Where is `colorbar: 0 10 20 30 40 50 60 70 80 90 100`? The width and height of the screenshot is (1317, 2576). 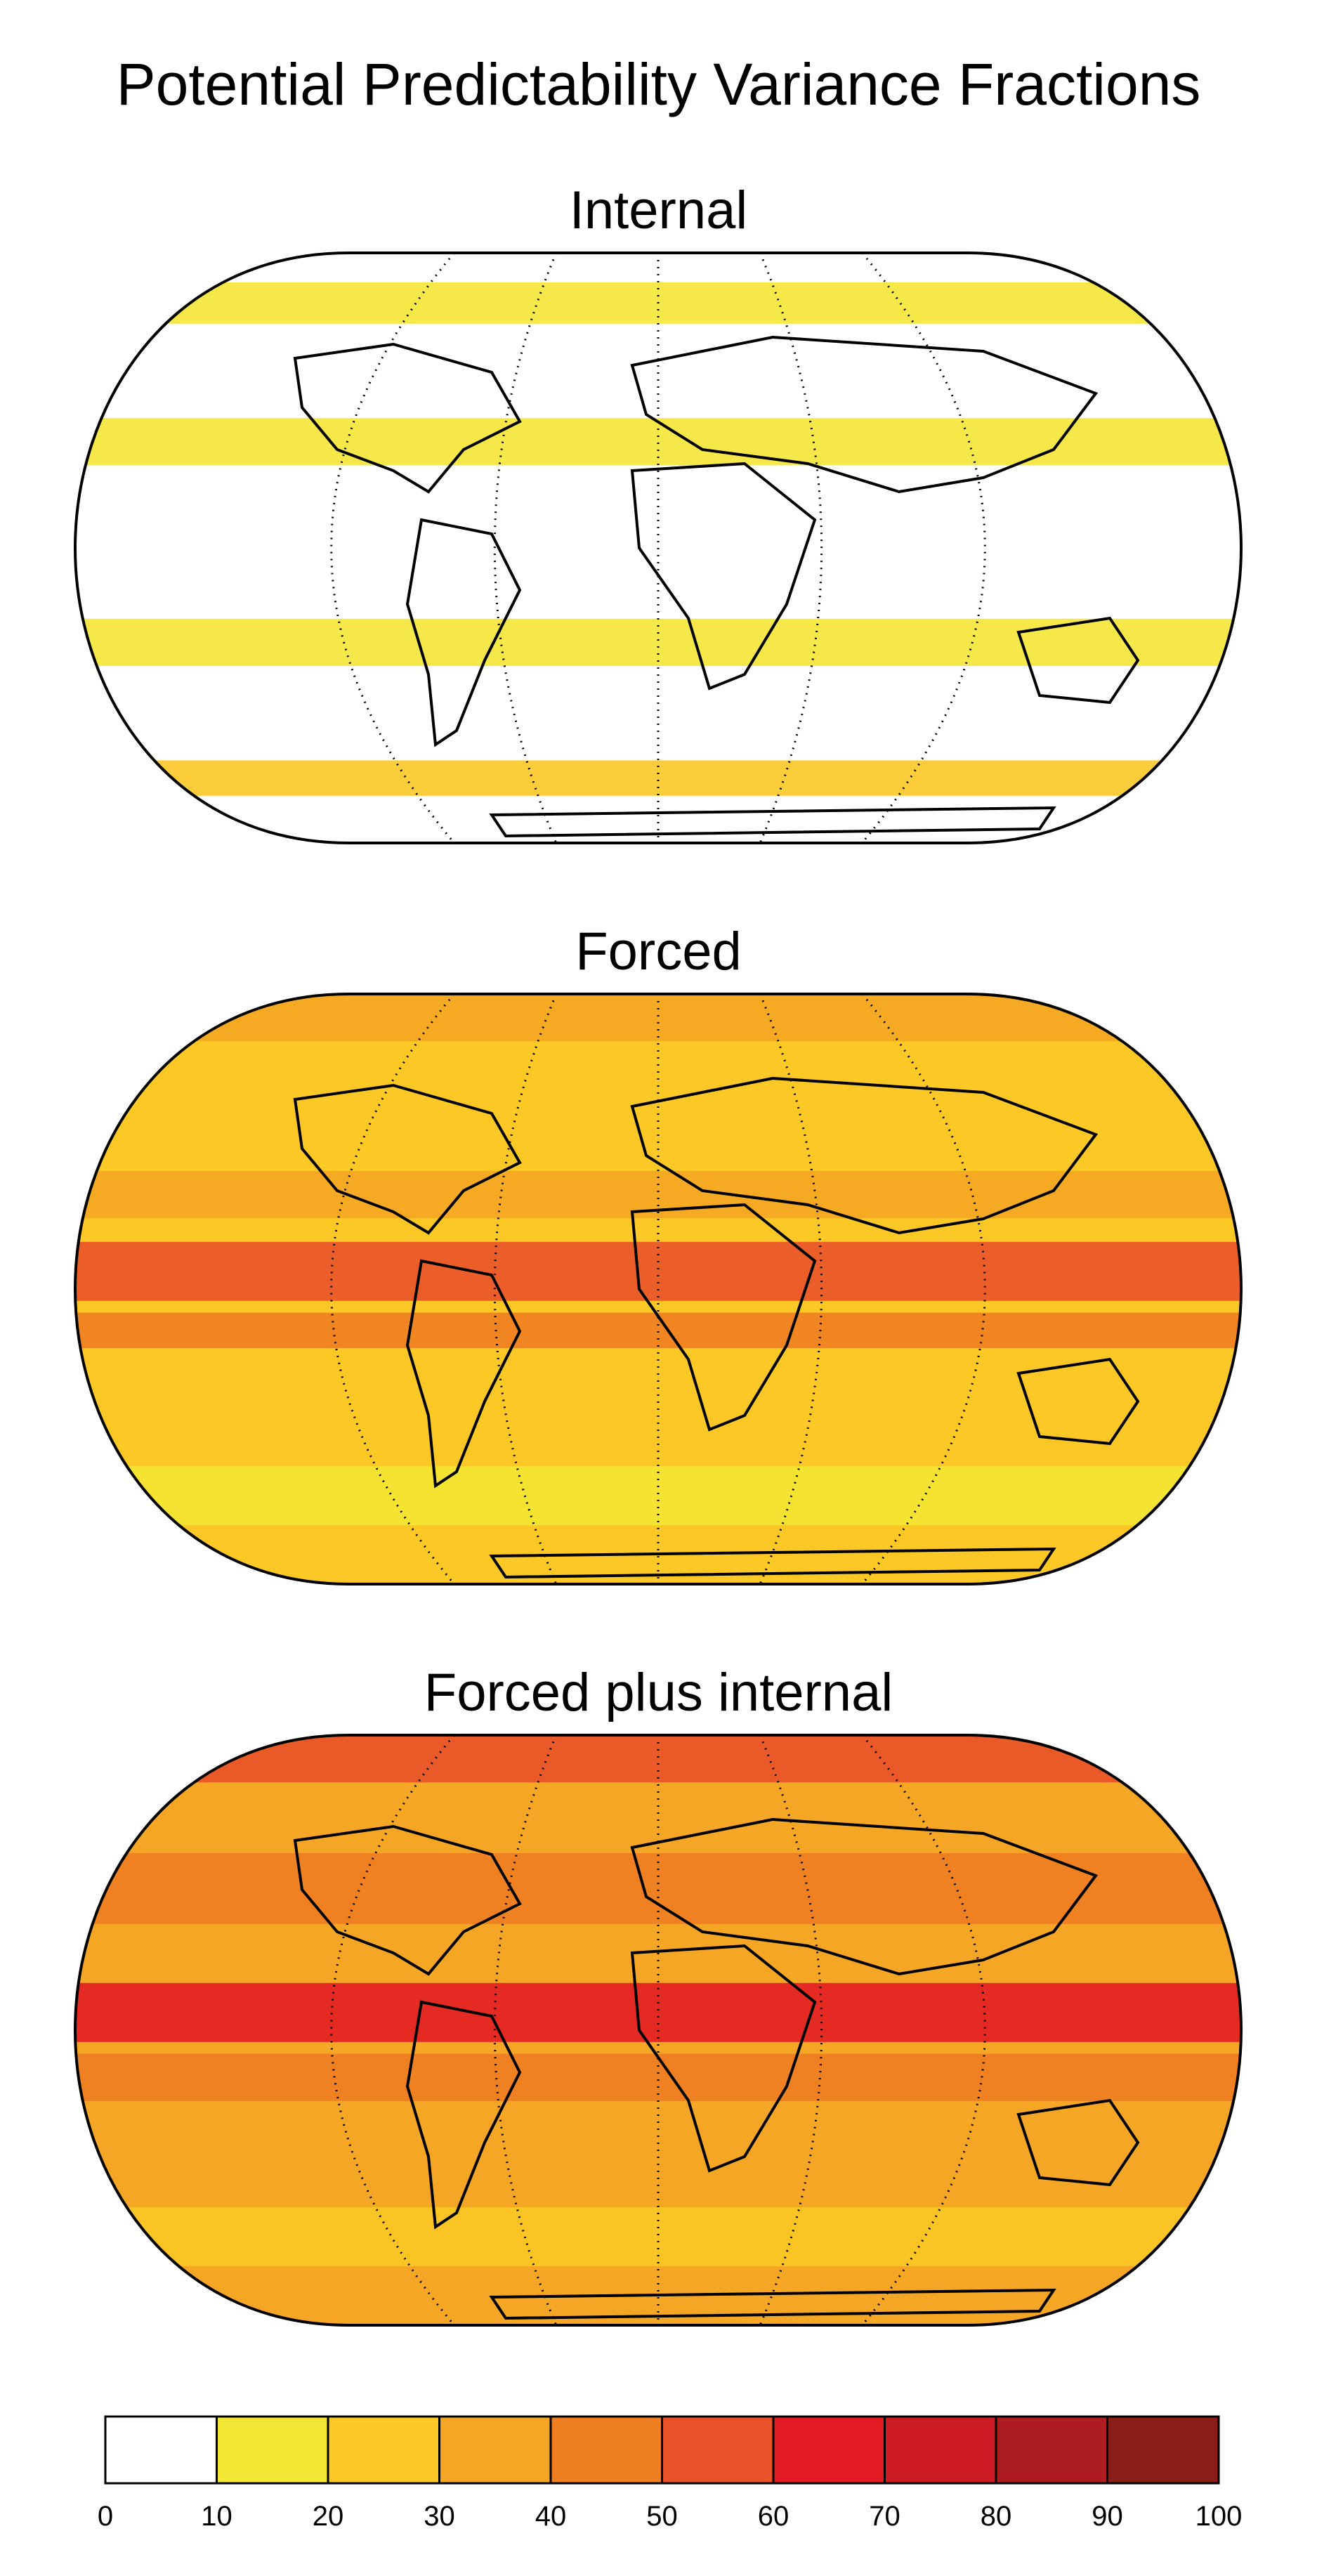 colorbar: 0 10 20 30 40 50 60 70 80 90 100 is located at coordinates (670, 2474).